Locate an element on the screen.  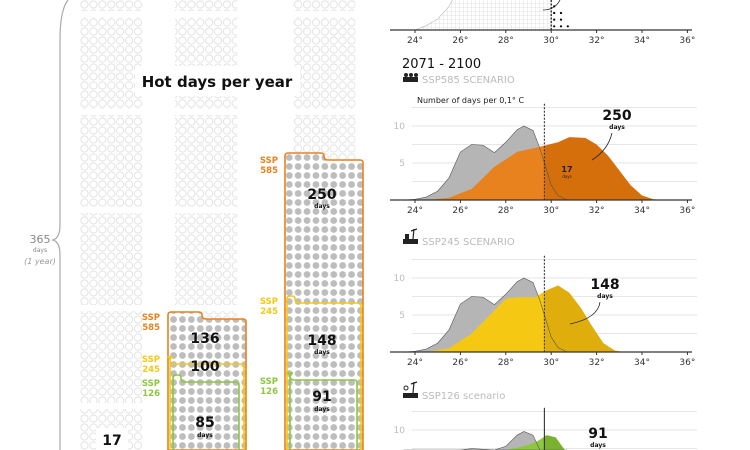
year-brace is located at coordinates (59, 225).